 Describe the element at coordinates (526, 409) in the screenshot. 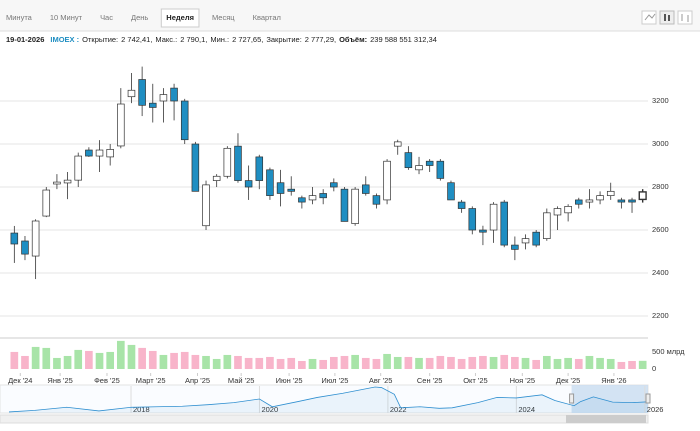

I see `x-tick-label: 2024` at that location.